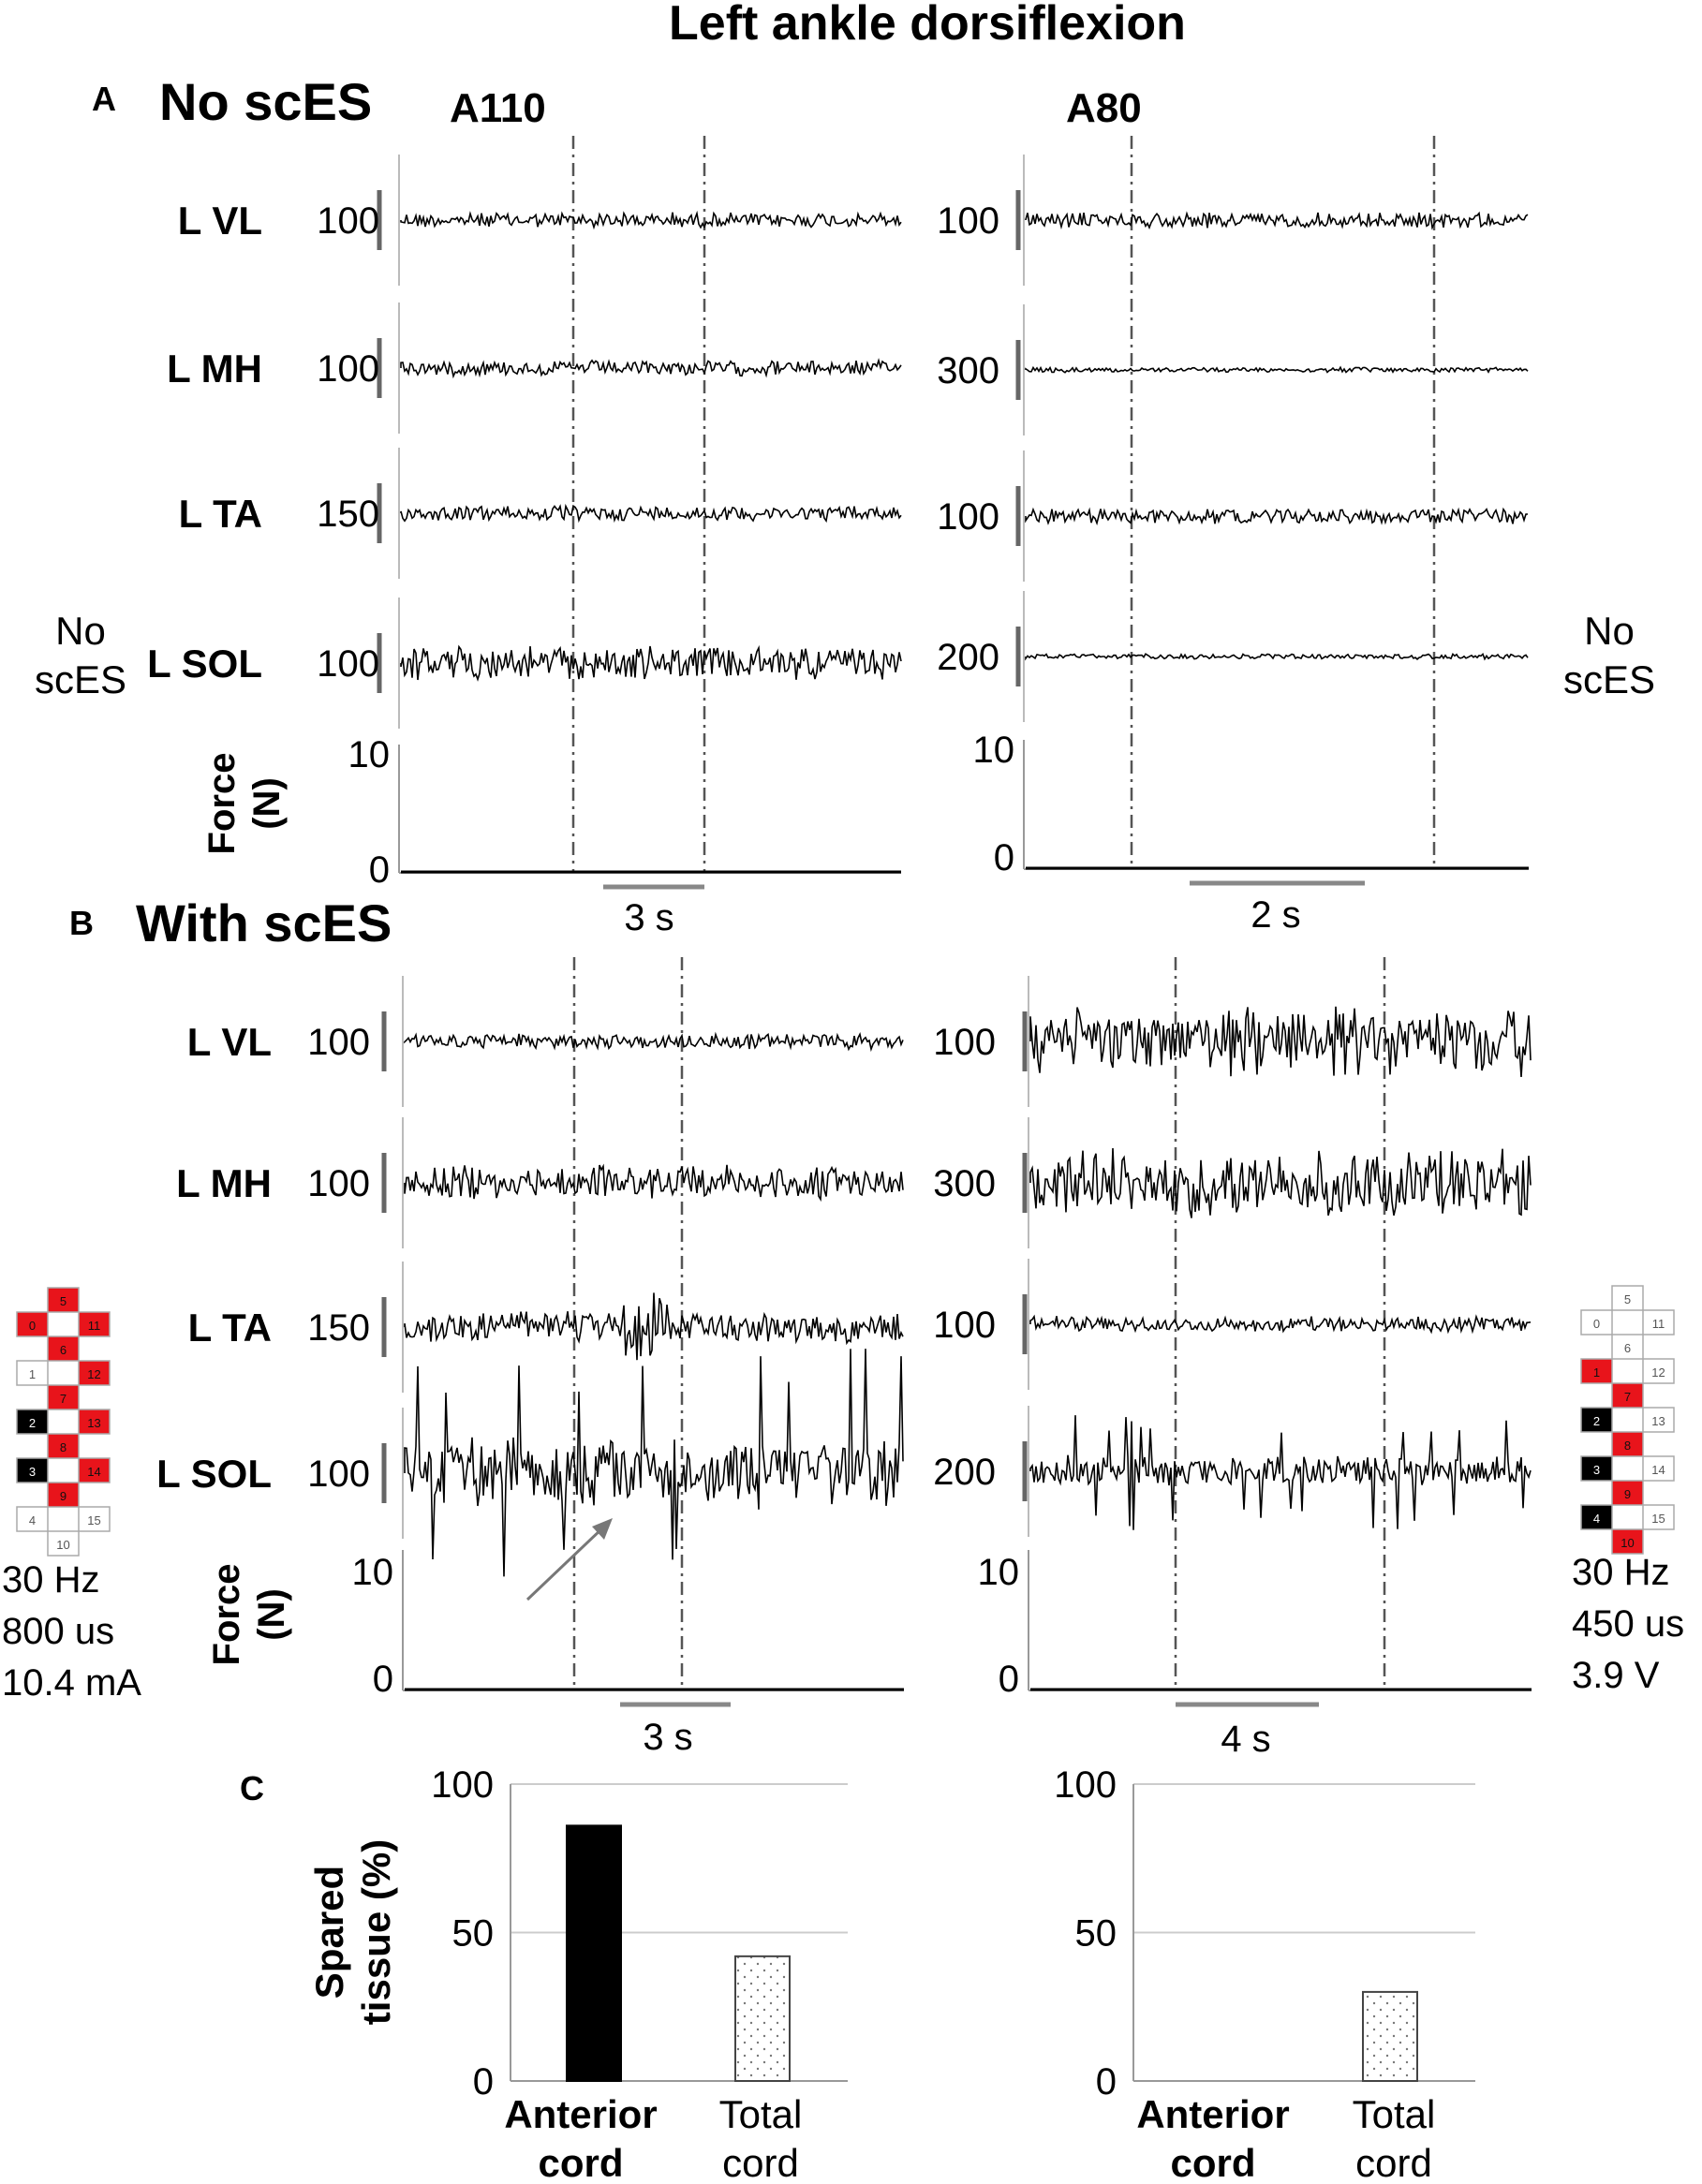 This screenshot has width=1702, height=2184. I want to click on stim-right-voltage: 3.9 V, so click(1616, 1675).